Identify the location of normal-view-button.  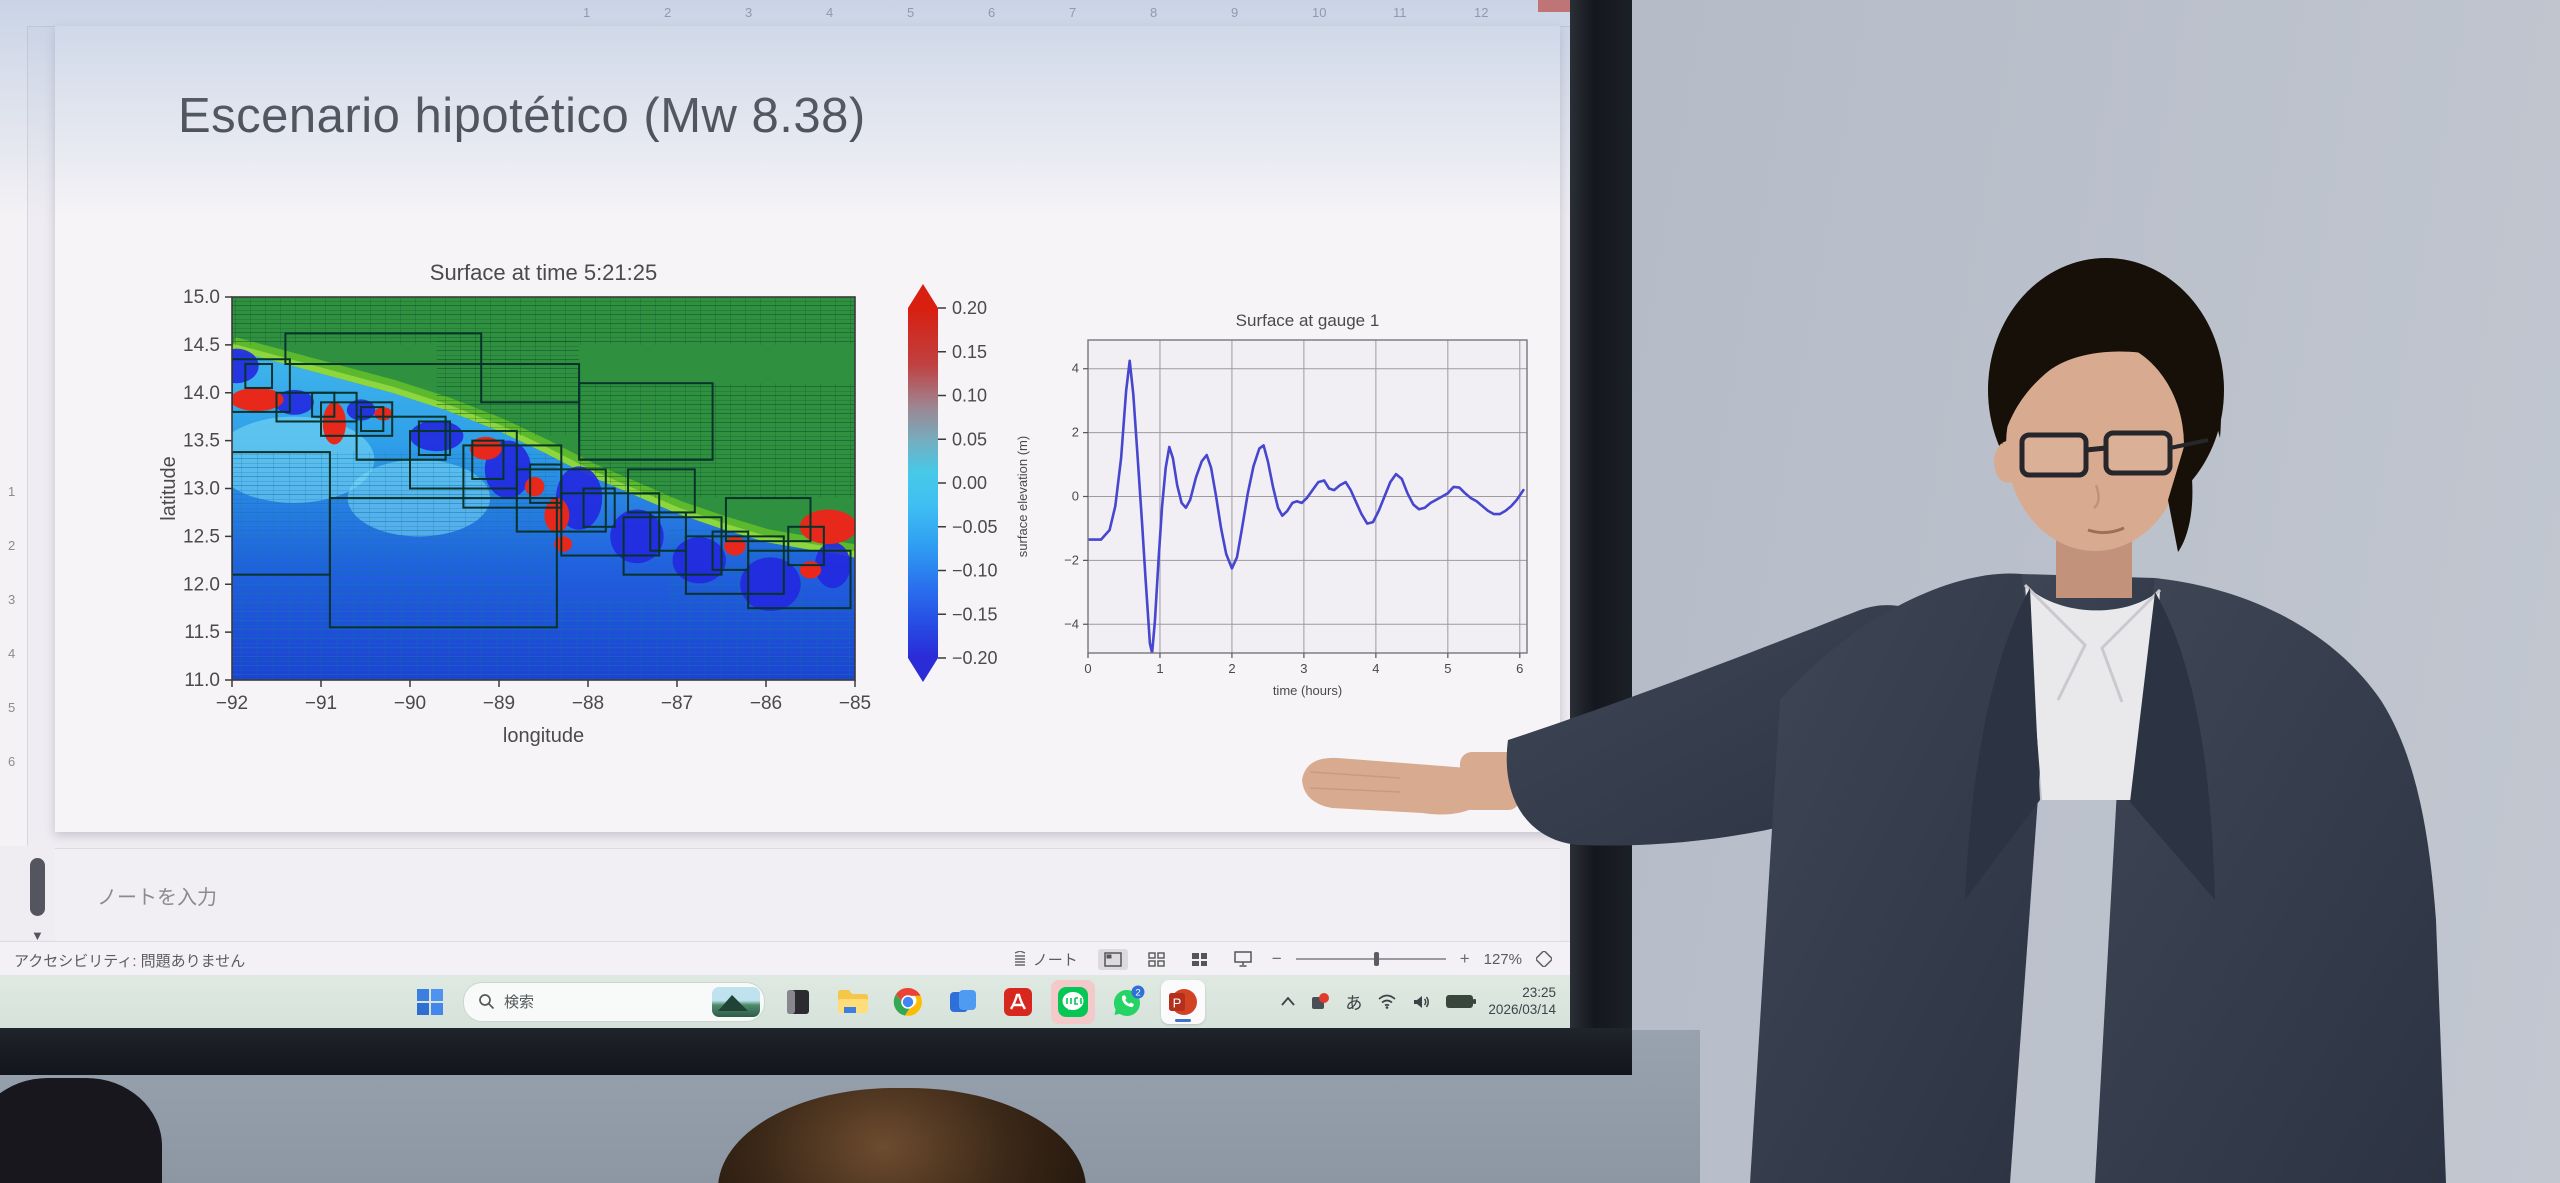
(1112, 959).